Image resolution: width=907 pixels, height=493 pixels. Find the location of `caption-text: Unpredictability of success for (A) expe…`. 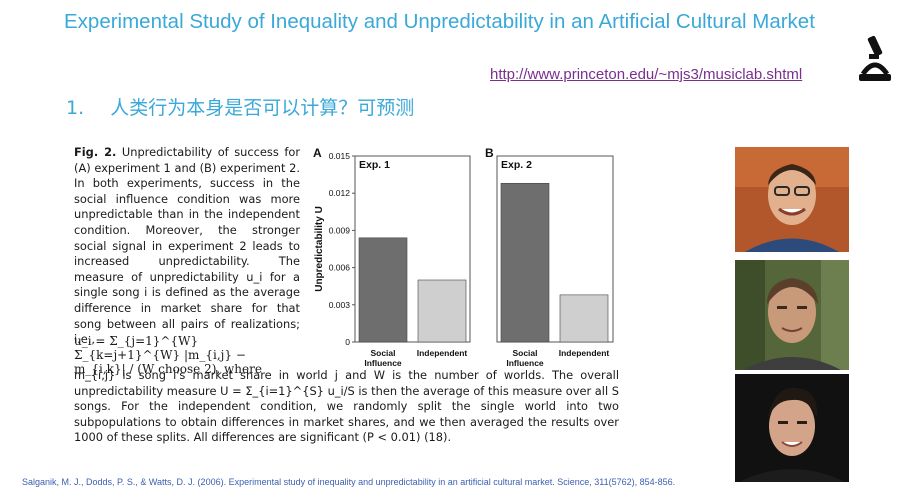

caption-text: Unpredictability of success for (A) expe… is located at coordinates (187, 246).